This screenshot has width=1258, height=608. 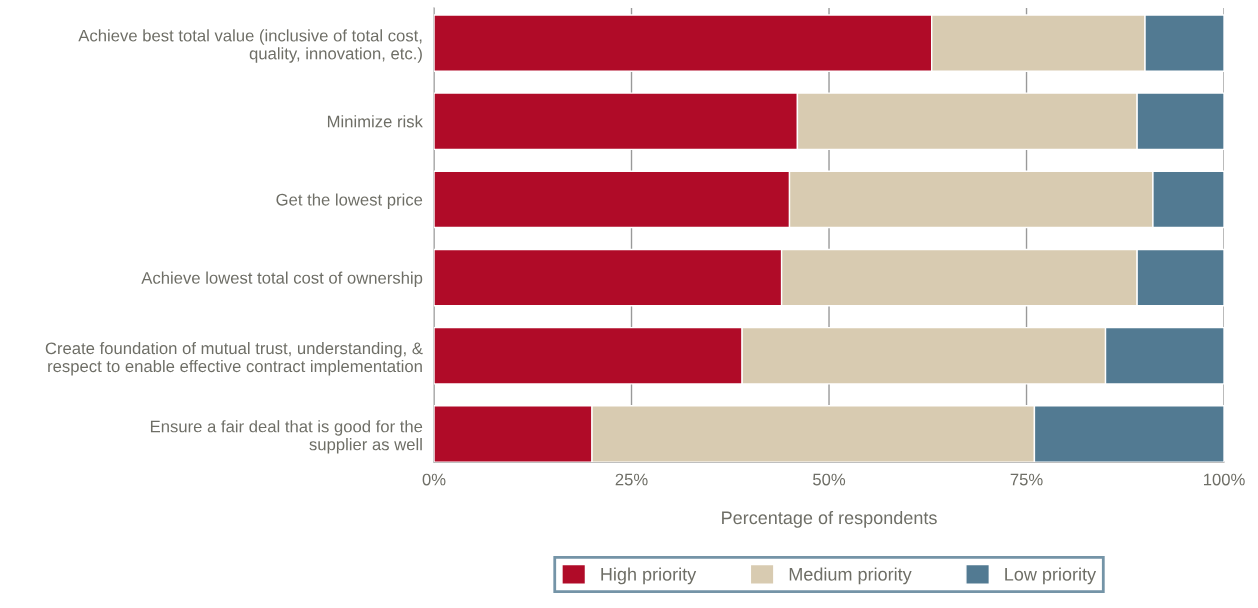 What do you see at coordinates (250, 46) in the screenshot?
I see `y-tick-label: Achieve best total value (inclusive of total cost, quality, innovation, etc.)` at bounding box center [250, 46].